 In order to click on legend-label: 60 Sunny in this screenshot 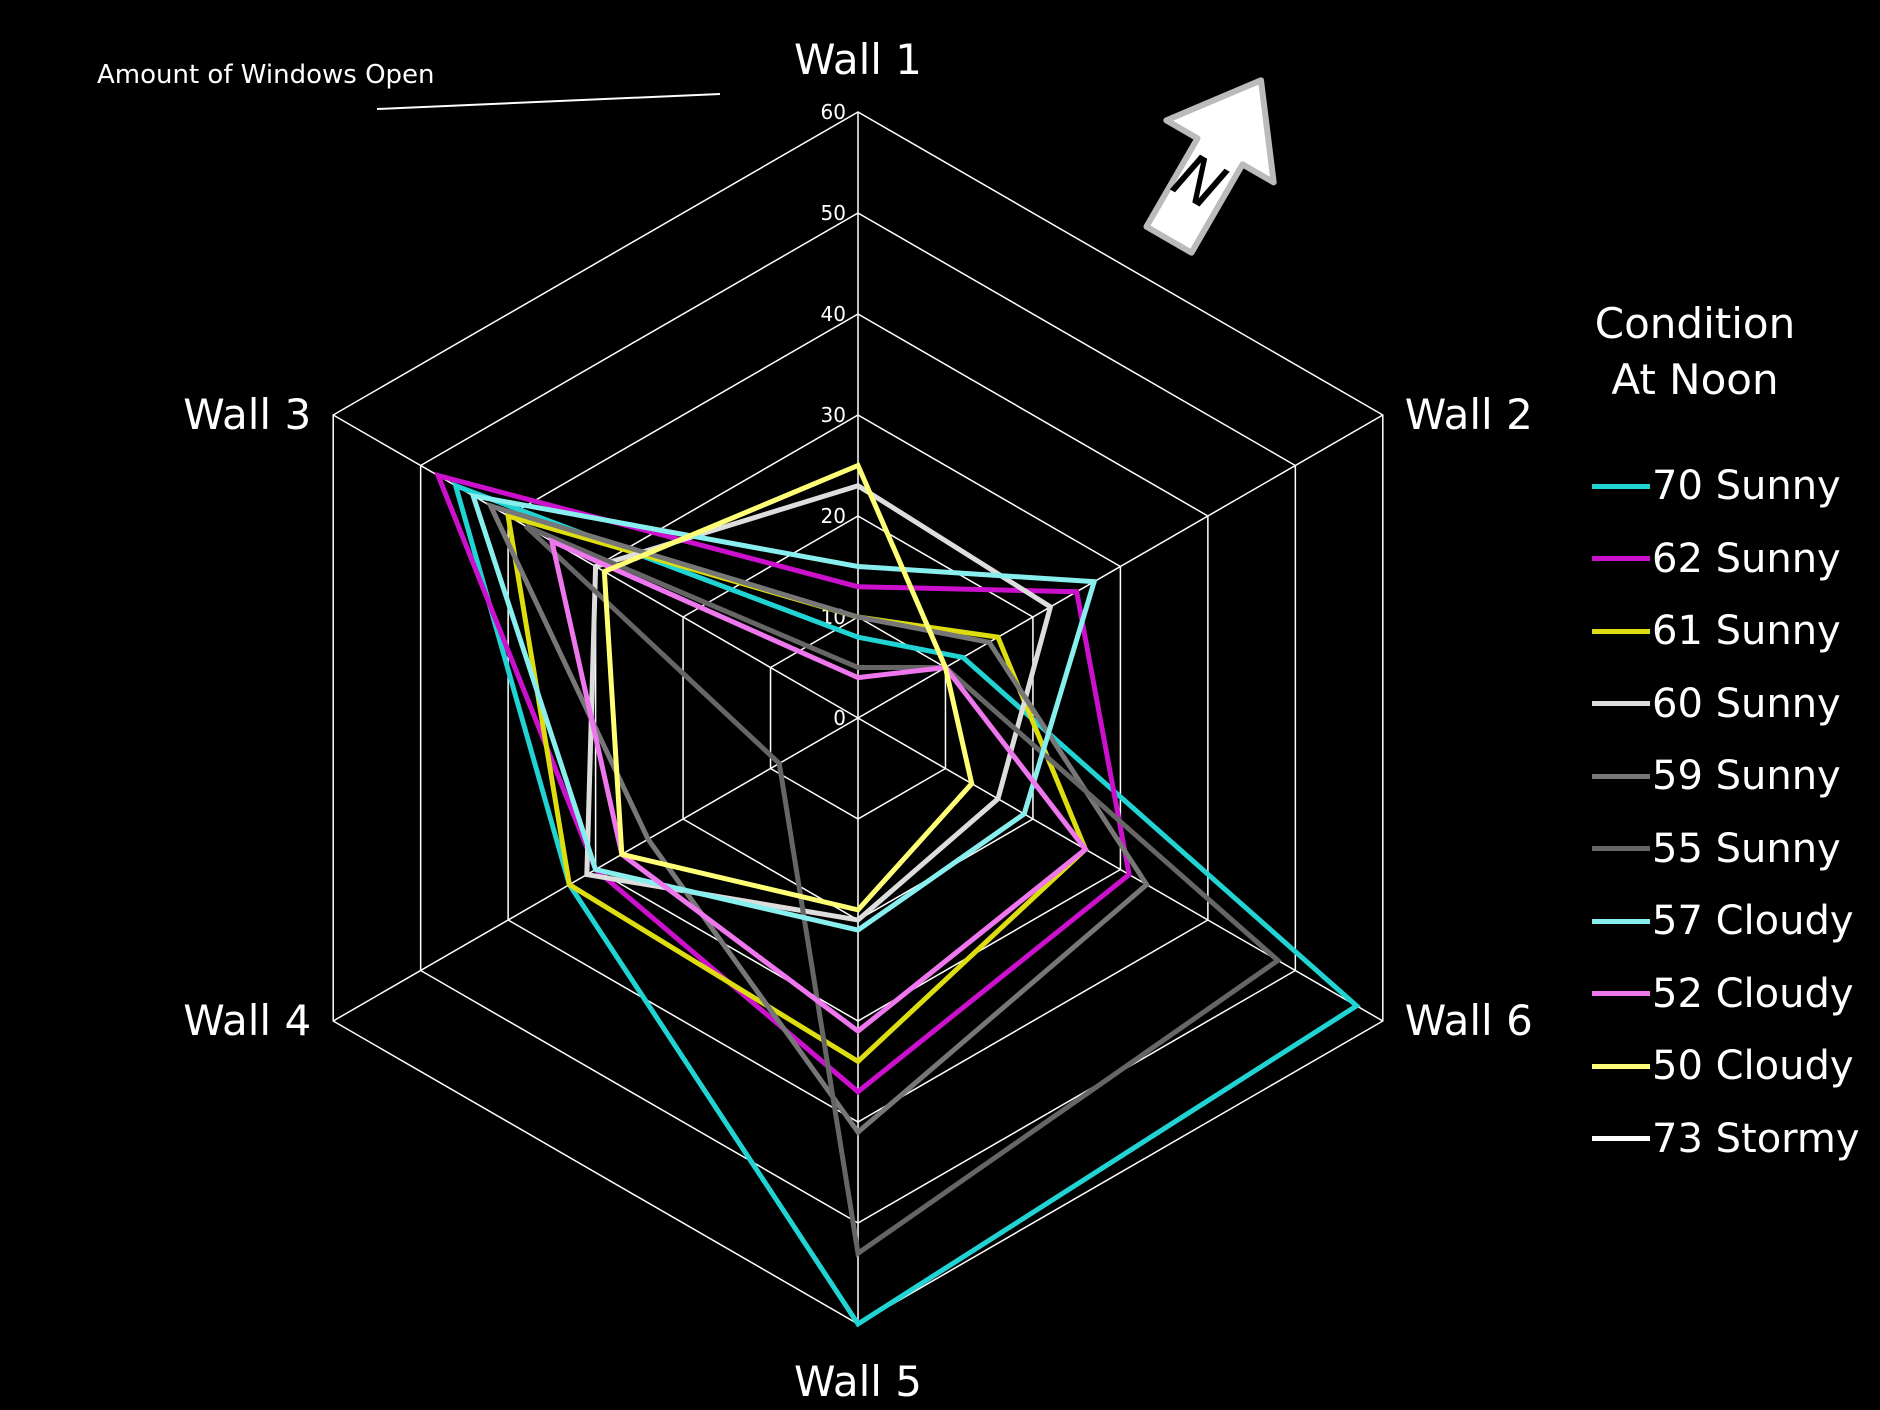, I will do `click(1746, 703)`.